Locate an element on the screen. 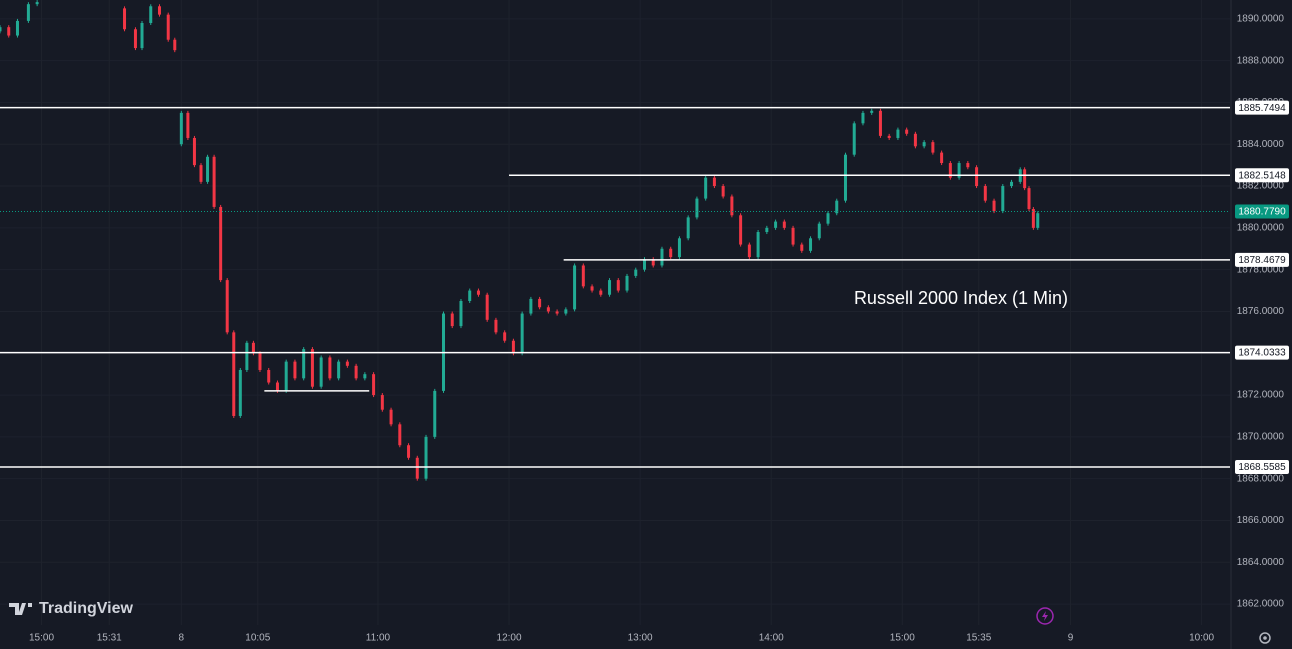 Image resolution: width=1292 pixels, height=649 pixels. icon-bolt is located at coordinates (1045, 616).